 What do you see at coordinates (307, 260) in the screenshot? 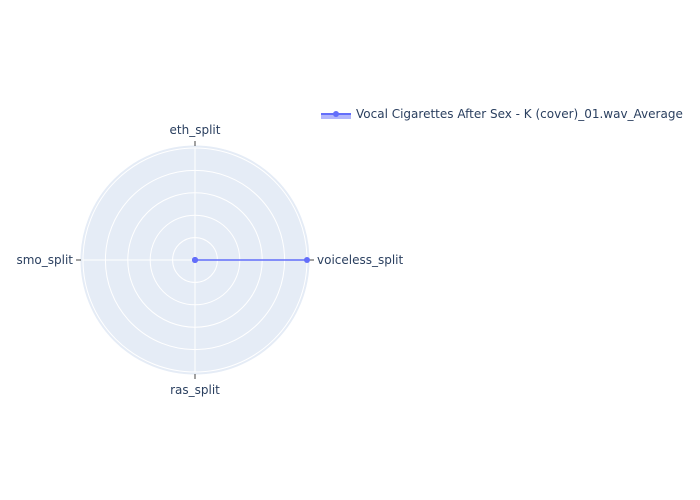
I see `data-point-voiceless_split` at bounding box center [307, 260].